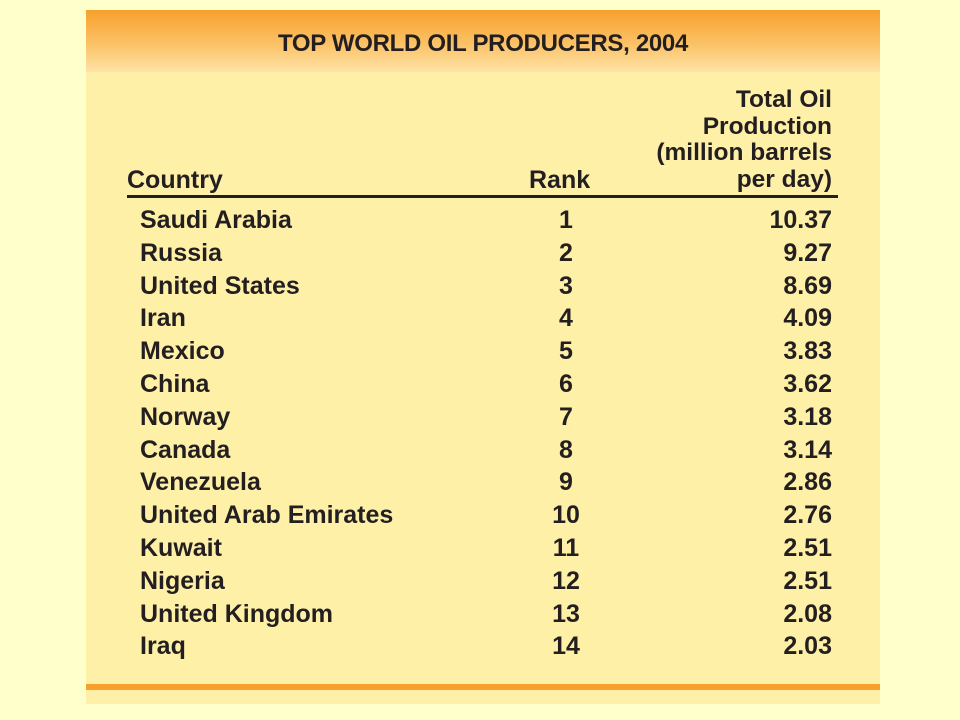 This screenshot has width=960, height=720. What do you see at coordinates (800, 220) in the screenshot?
I see `production-cell: 10.37` at bounding box center [800, 220].